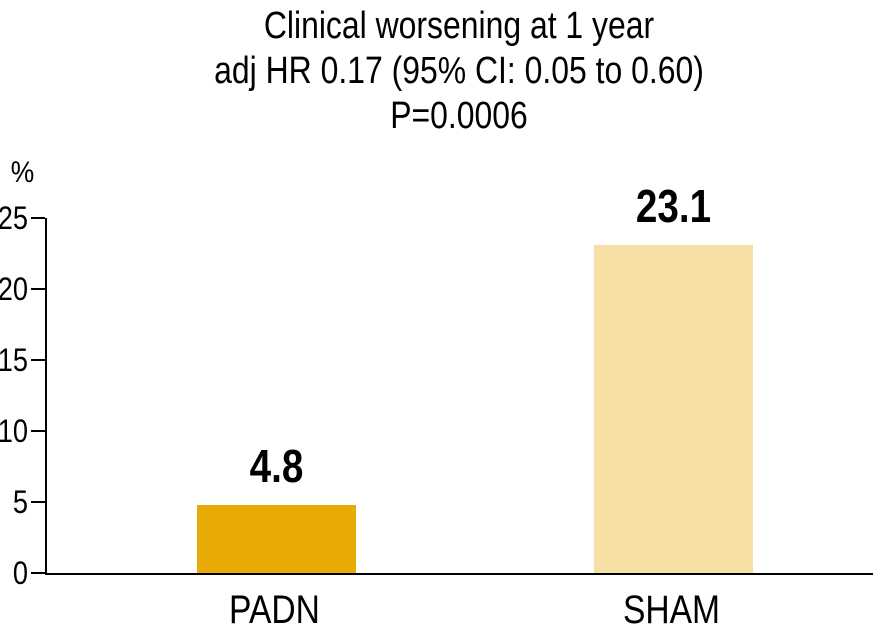  I want to click on chart-subtitle-hr: adj HR 0.17 (95% CI: 0.05 to 0.60), so click(459, 71).